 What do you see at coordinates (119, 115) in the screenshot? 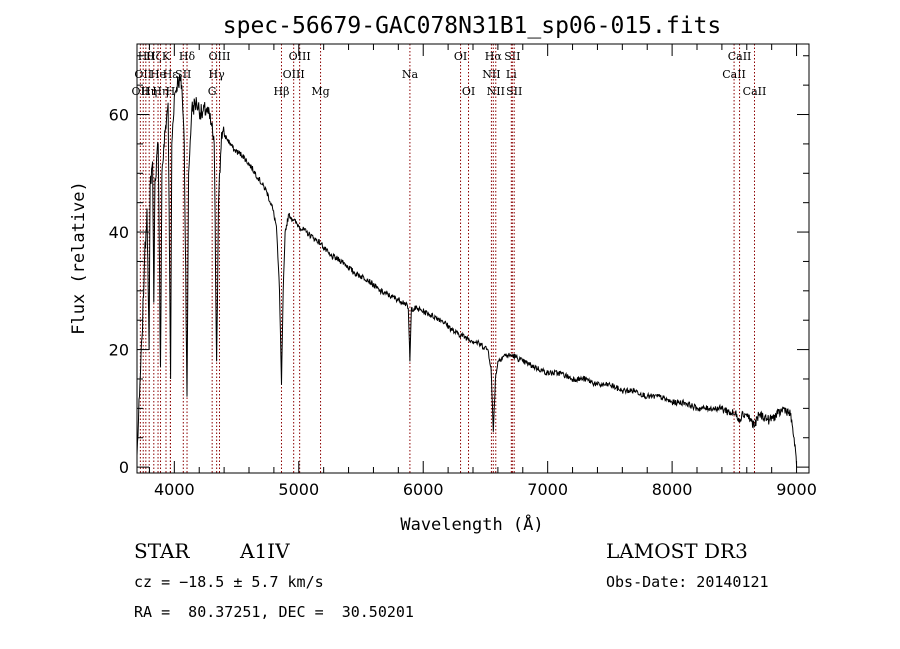
I see `y-tick-label-3: 60` at bounding box center [119, 115].